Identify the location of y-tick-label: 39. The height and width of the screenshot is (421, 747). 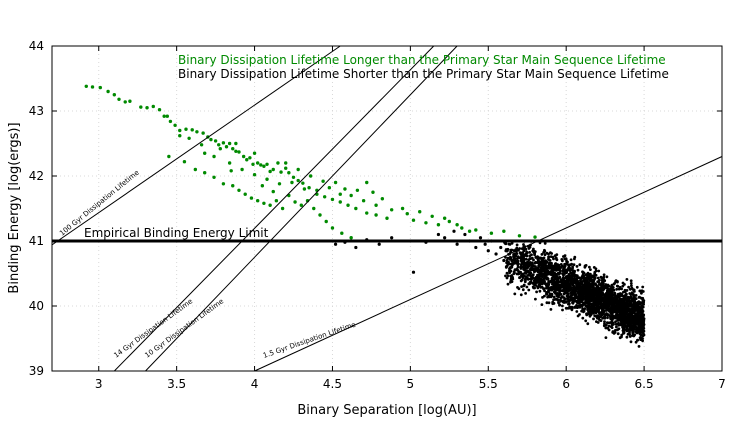
(36, 371).